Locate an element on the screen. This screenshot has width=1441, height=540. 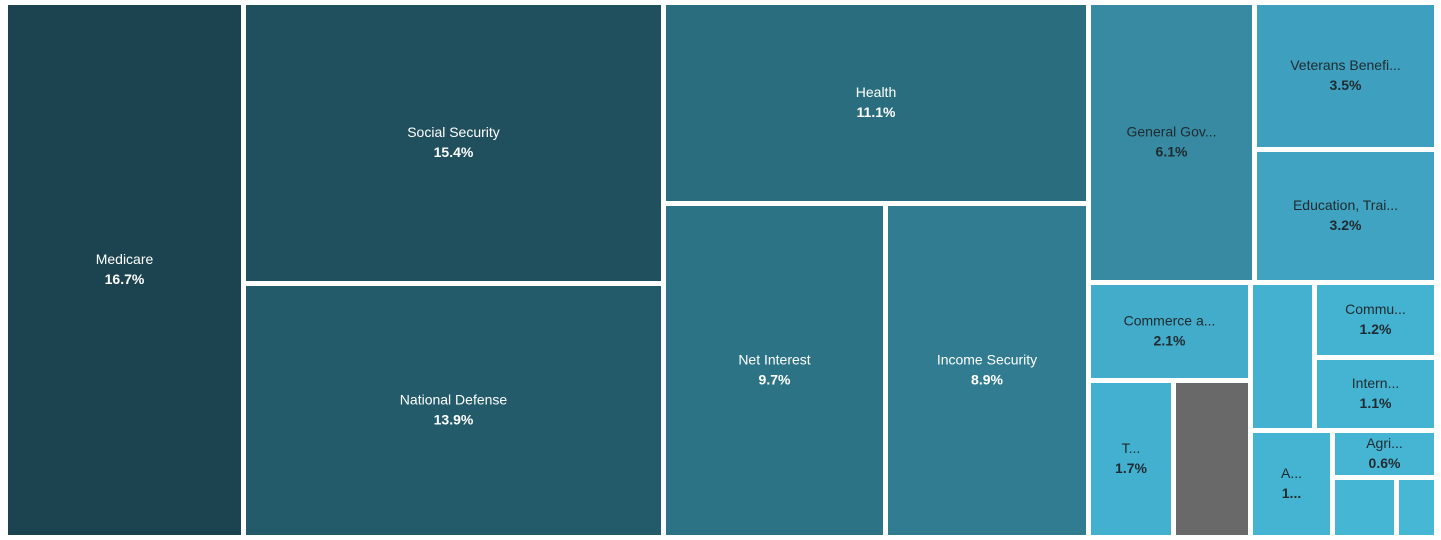
tile-other-gray is located at coordinates (1212, 459).